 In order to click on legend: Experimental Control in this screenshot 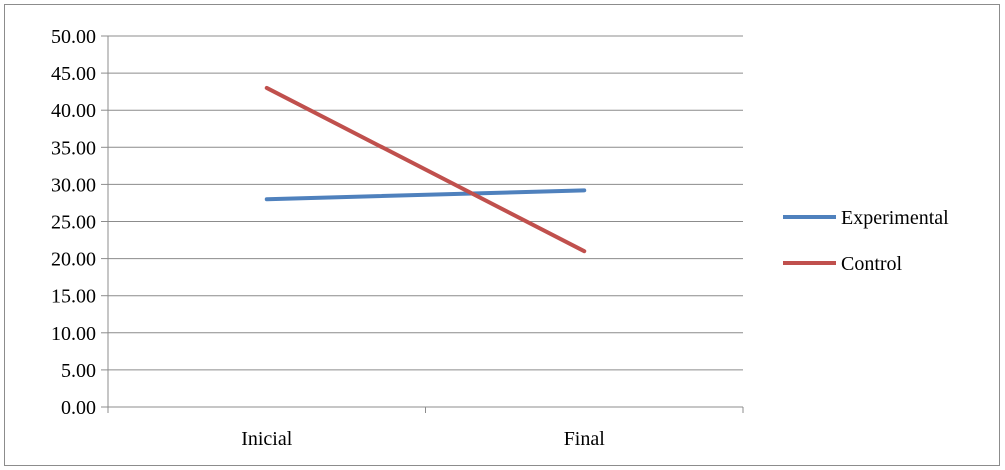, I will do `click(866, 241)`.